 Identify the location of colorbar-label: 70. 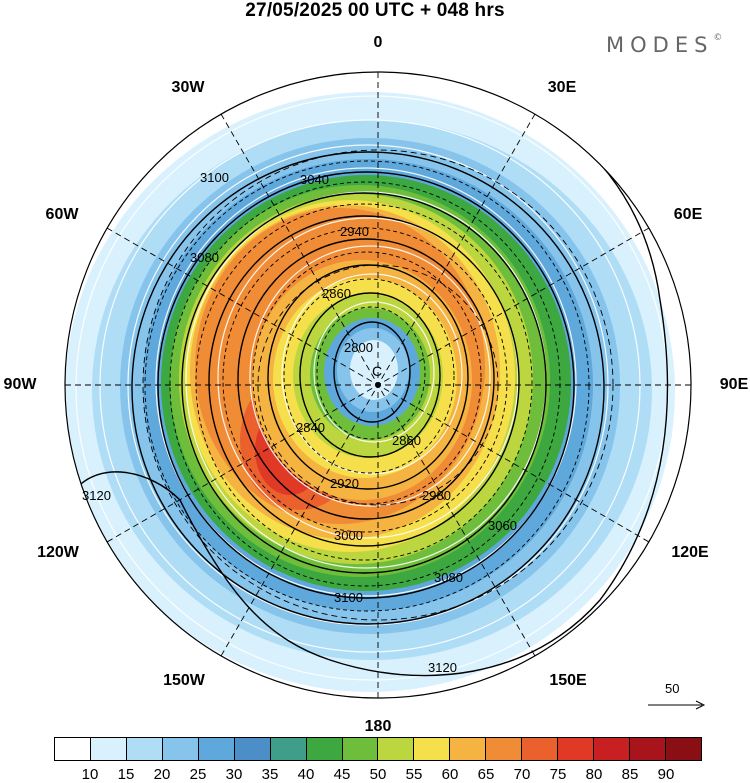
(522, 774).